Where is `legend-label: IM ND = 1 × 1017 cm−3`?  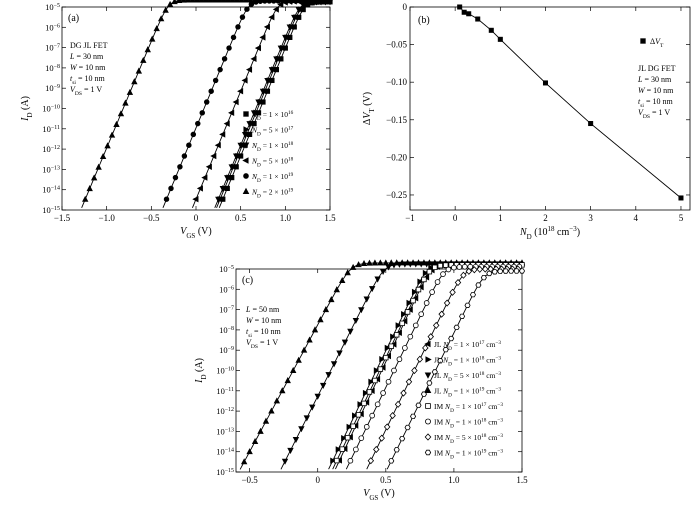
legend-label: IM ND = 1 × 1017 cm−3 is located at coordinates (468, 408).